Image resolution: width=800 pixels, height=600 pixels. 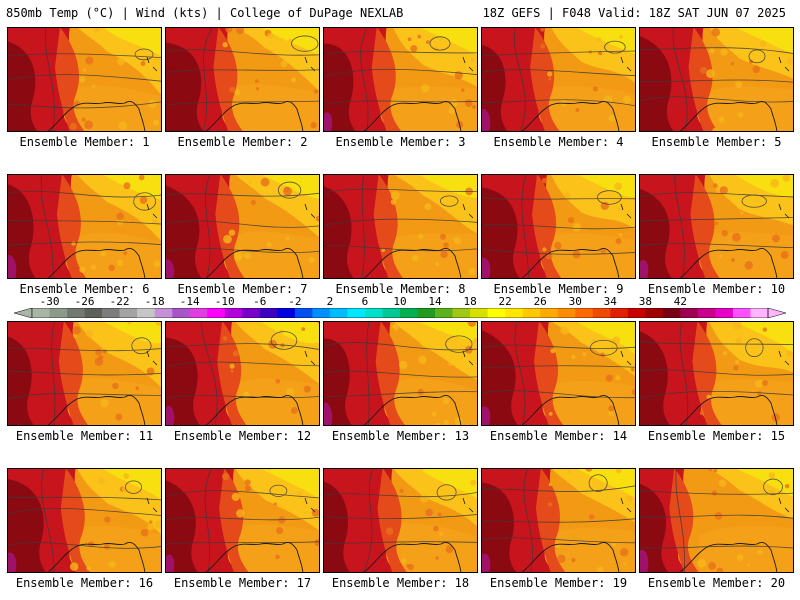 I want to click on ensemble-member-label: Ensemble Member: 15, so click(x=716, y=436).